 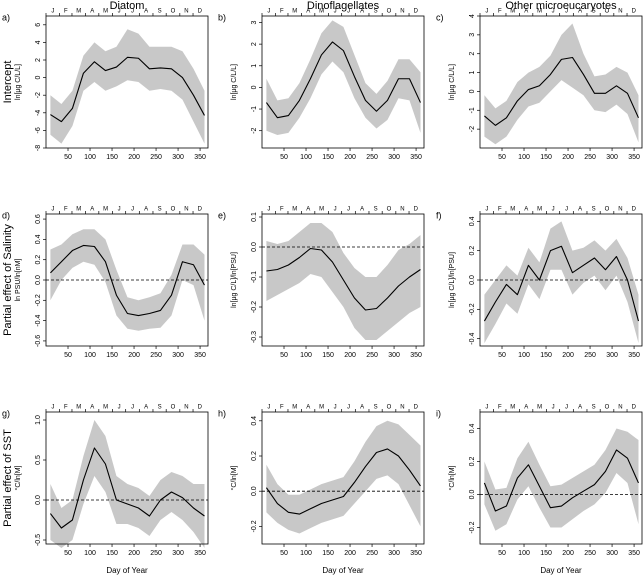 I want to click on column-title: Other microeucaryotes, so click(x=561, y=6).